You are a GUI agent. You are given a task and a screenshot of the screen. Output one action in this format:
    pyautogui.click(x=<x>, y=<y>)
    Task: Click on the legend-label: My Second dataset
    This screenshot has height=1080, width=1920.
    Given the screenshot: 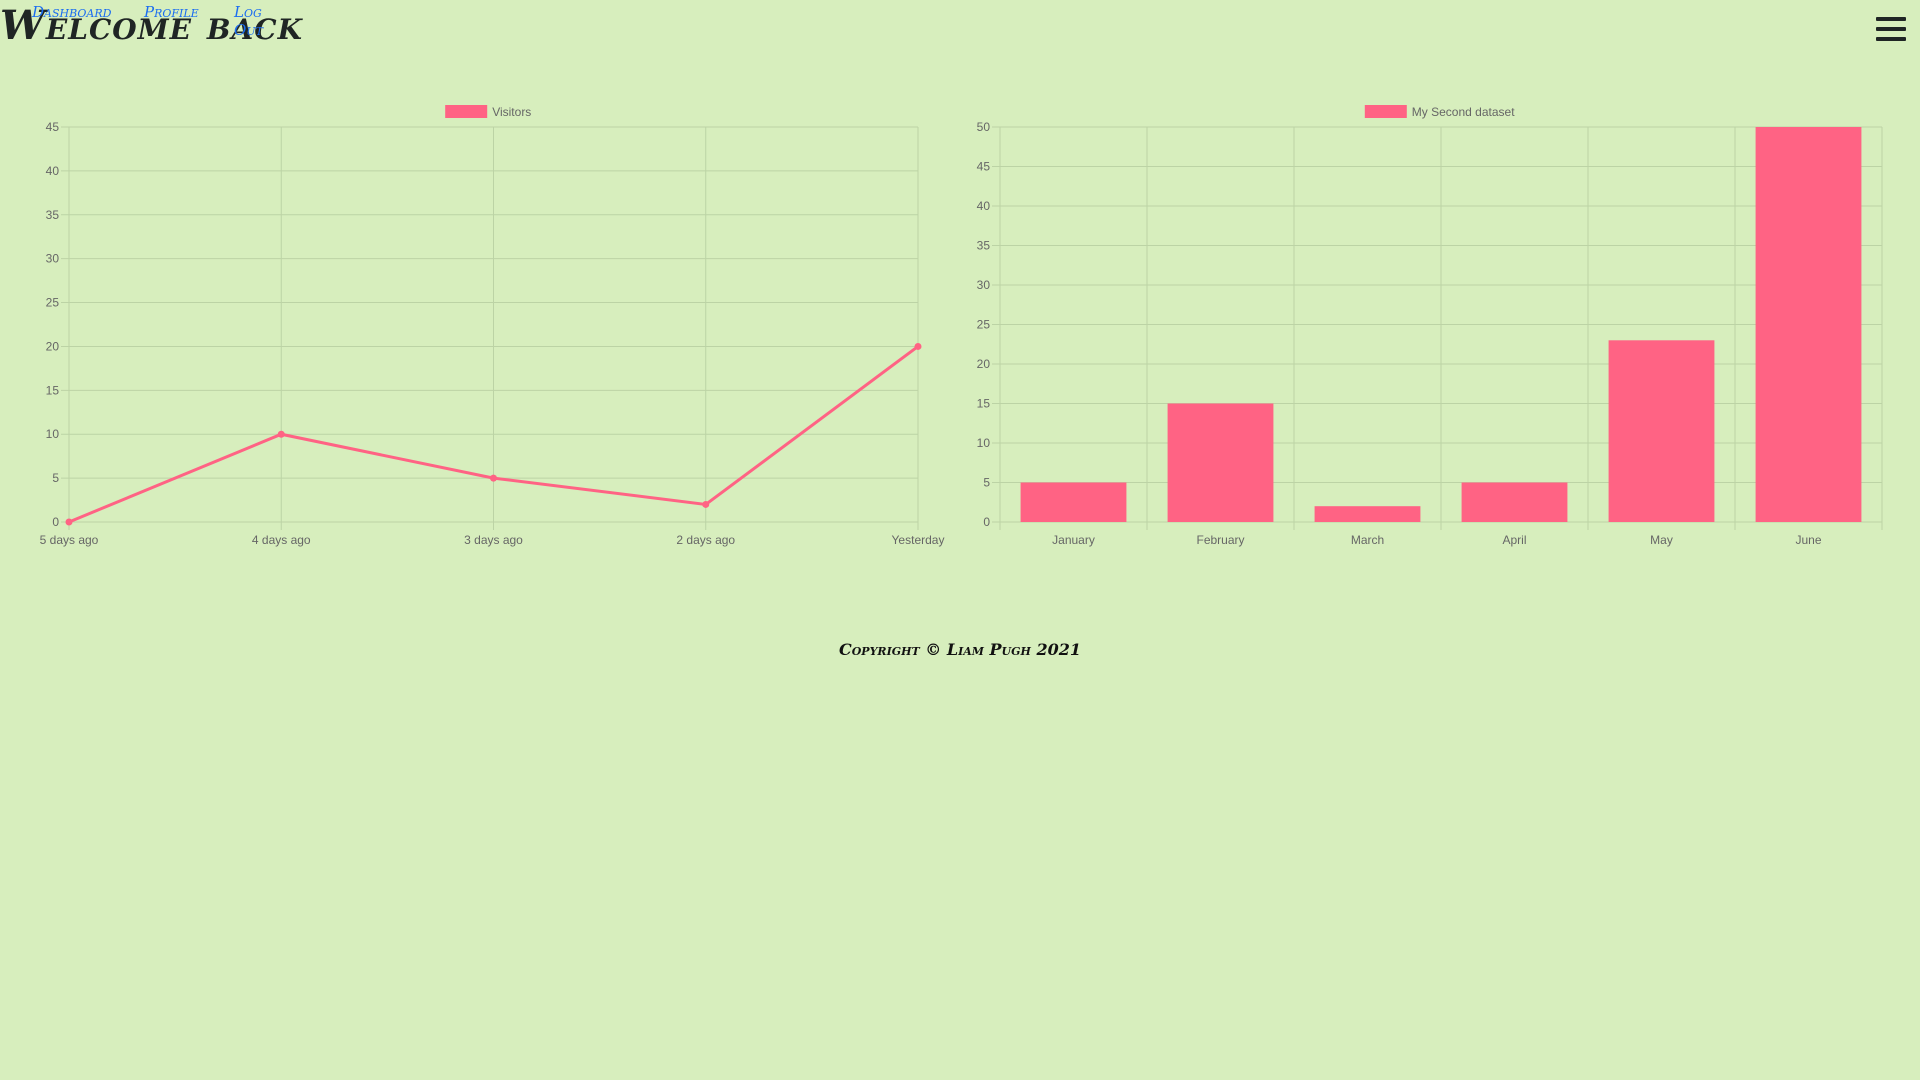 What is the action you would take?
    pyautogui.click(x=1463, y=112)
    